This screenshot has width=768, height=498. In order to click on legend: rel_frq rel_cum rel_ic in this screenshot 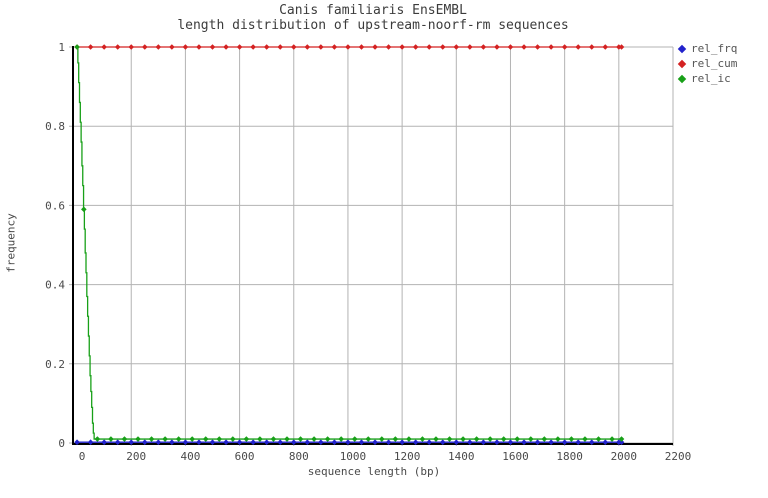, I will do `click(707, 63)`.